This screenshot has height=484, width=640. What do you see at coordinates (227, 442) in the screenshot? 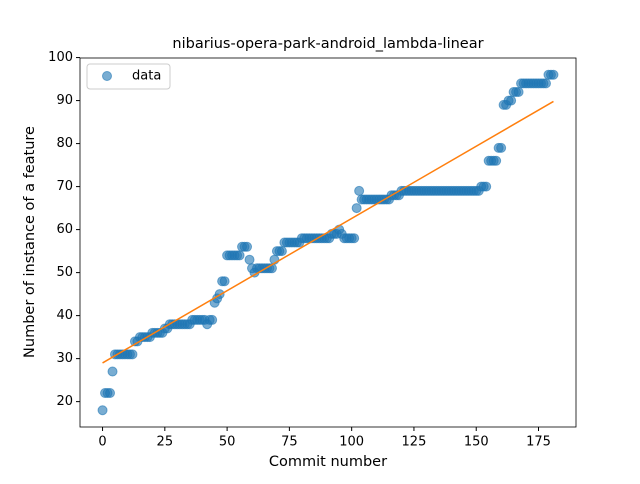
I see `x-tick-label: 50` at bounding box center [227, 442].